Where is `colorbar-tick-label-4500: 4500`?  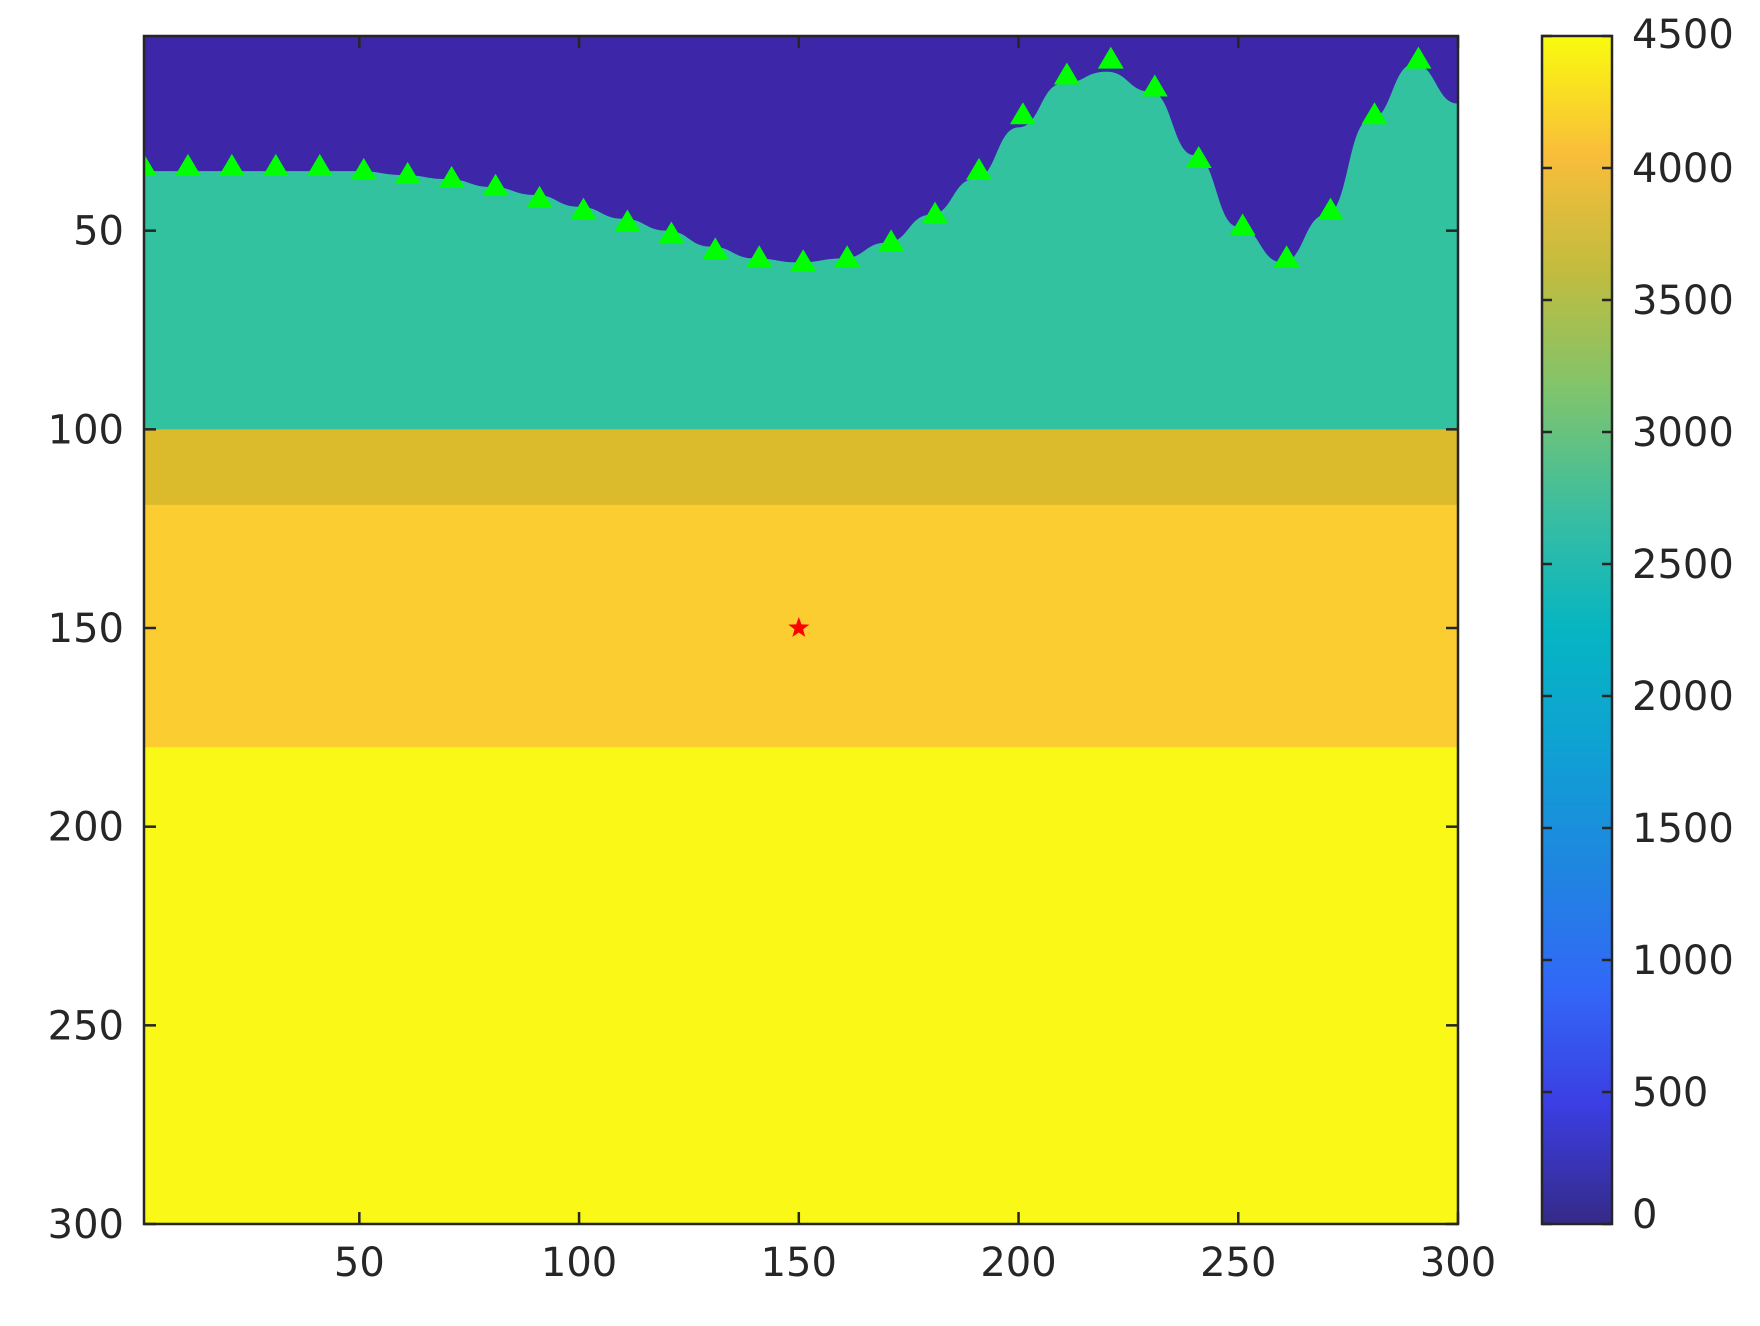 colorbar-tick-label-4500: 4500 is located at coordinates (1683, 35).